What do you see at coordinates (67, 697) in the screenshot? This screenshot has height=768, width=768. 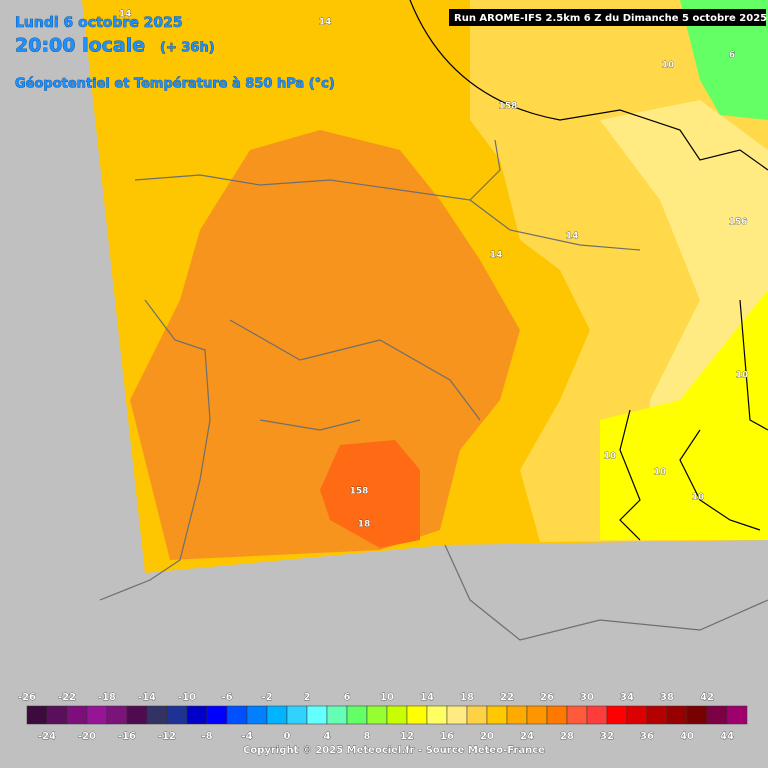 I see `scale-label: -22` at bounding box center [67, 697].